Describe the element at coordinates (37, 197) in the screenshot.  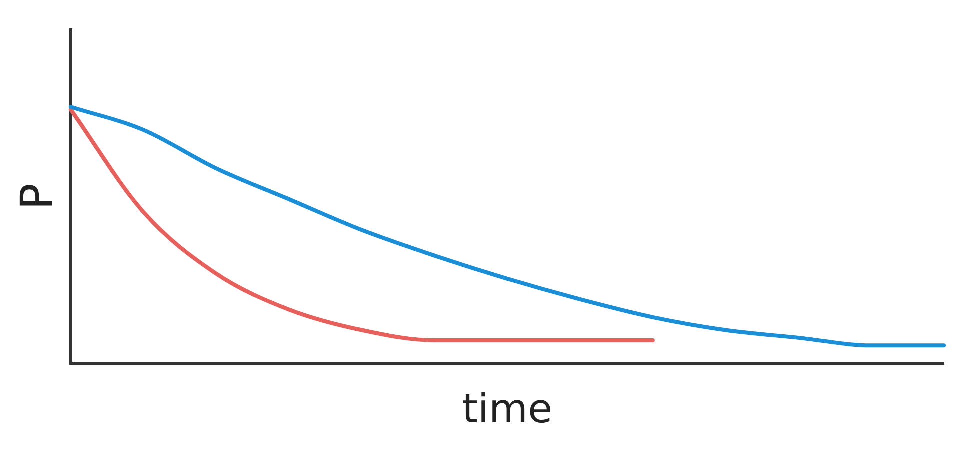
I see `y-axis-title: P` at that location.